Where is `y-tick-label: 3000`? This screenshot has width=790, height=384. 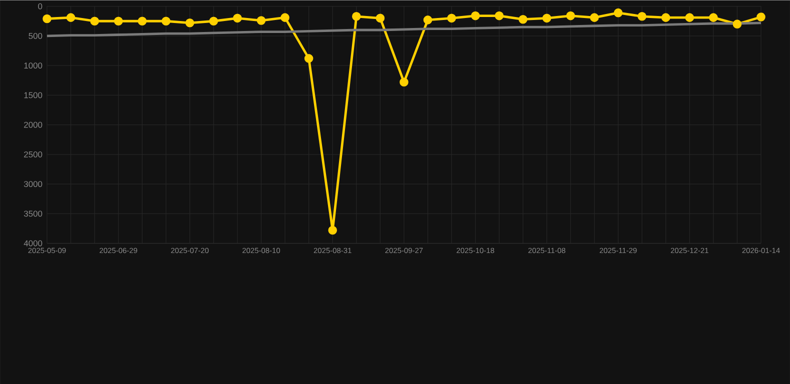 y-tick-label: 3000 is located at coordinates (33, 183).